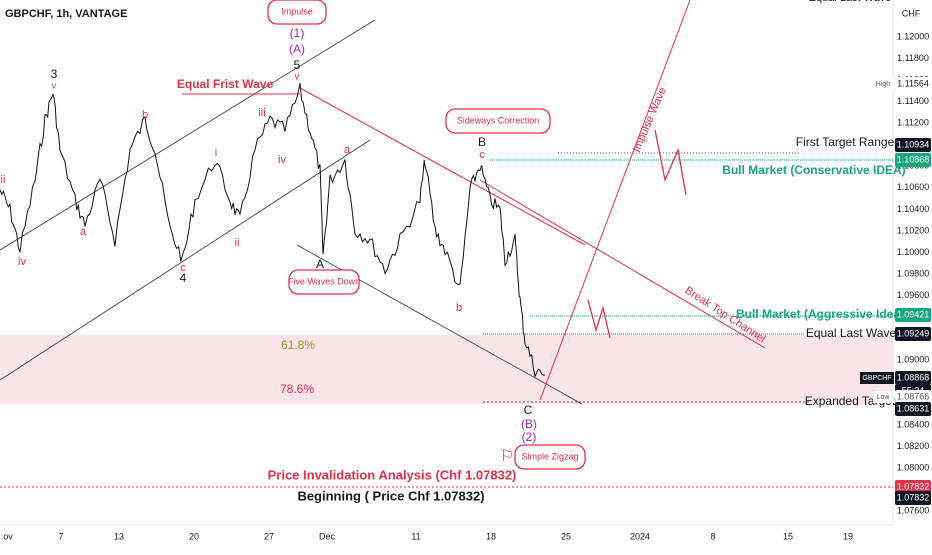  I want to click on price-tag-text: 1.10868, so click(913, 159).